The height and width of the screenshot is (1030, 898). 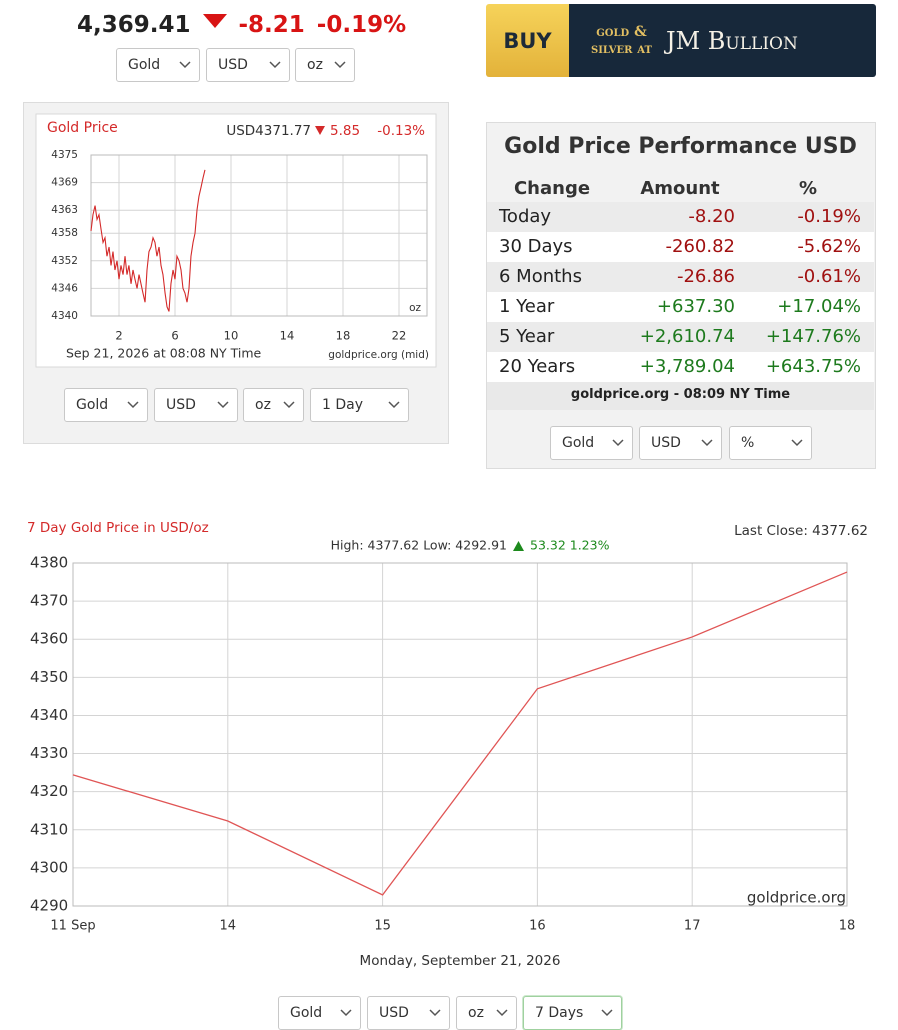 What do you see at coordinates (705, 276) in the screenshot?
I see `amount: -26.86` at bounding box center [705, 276].